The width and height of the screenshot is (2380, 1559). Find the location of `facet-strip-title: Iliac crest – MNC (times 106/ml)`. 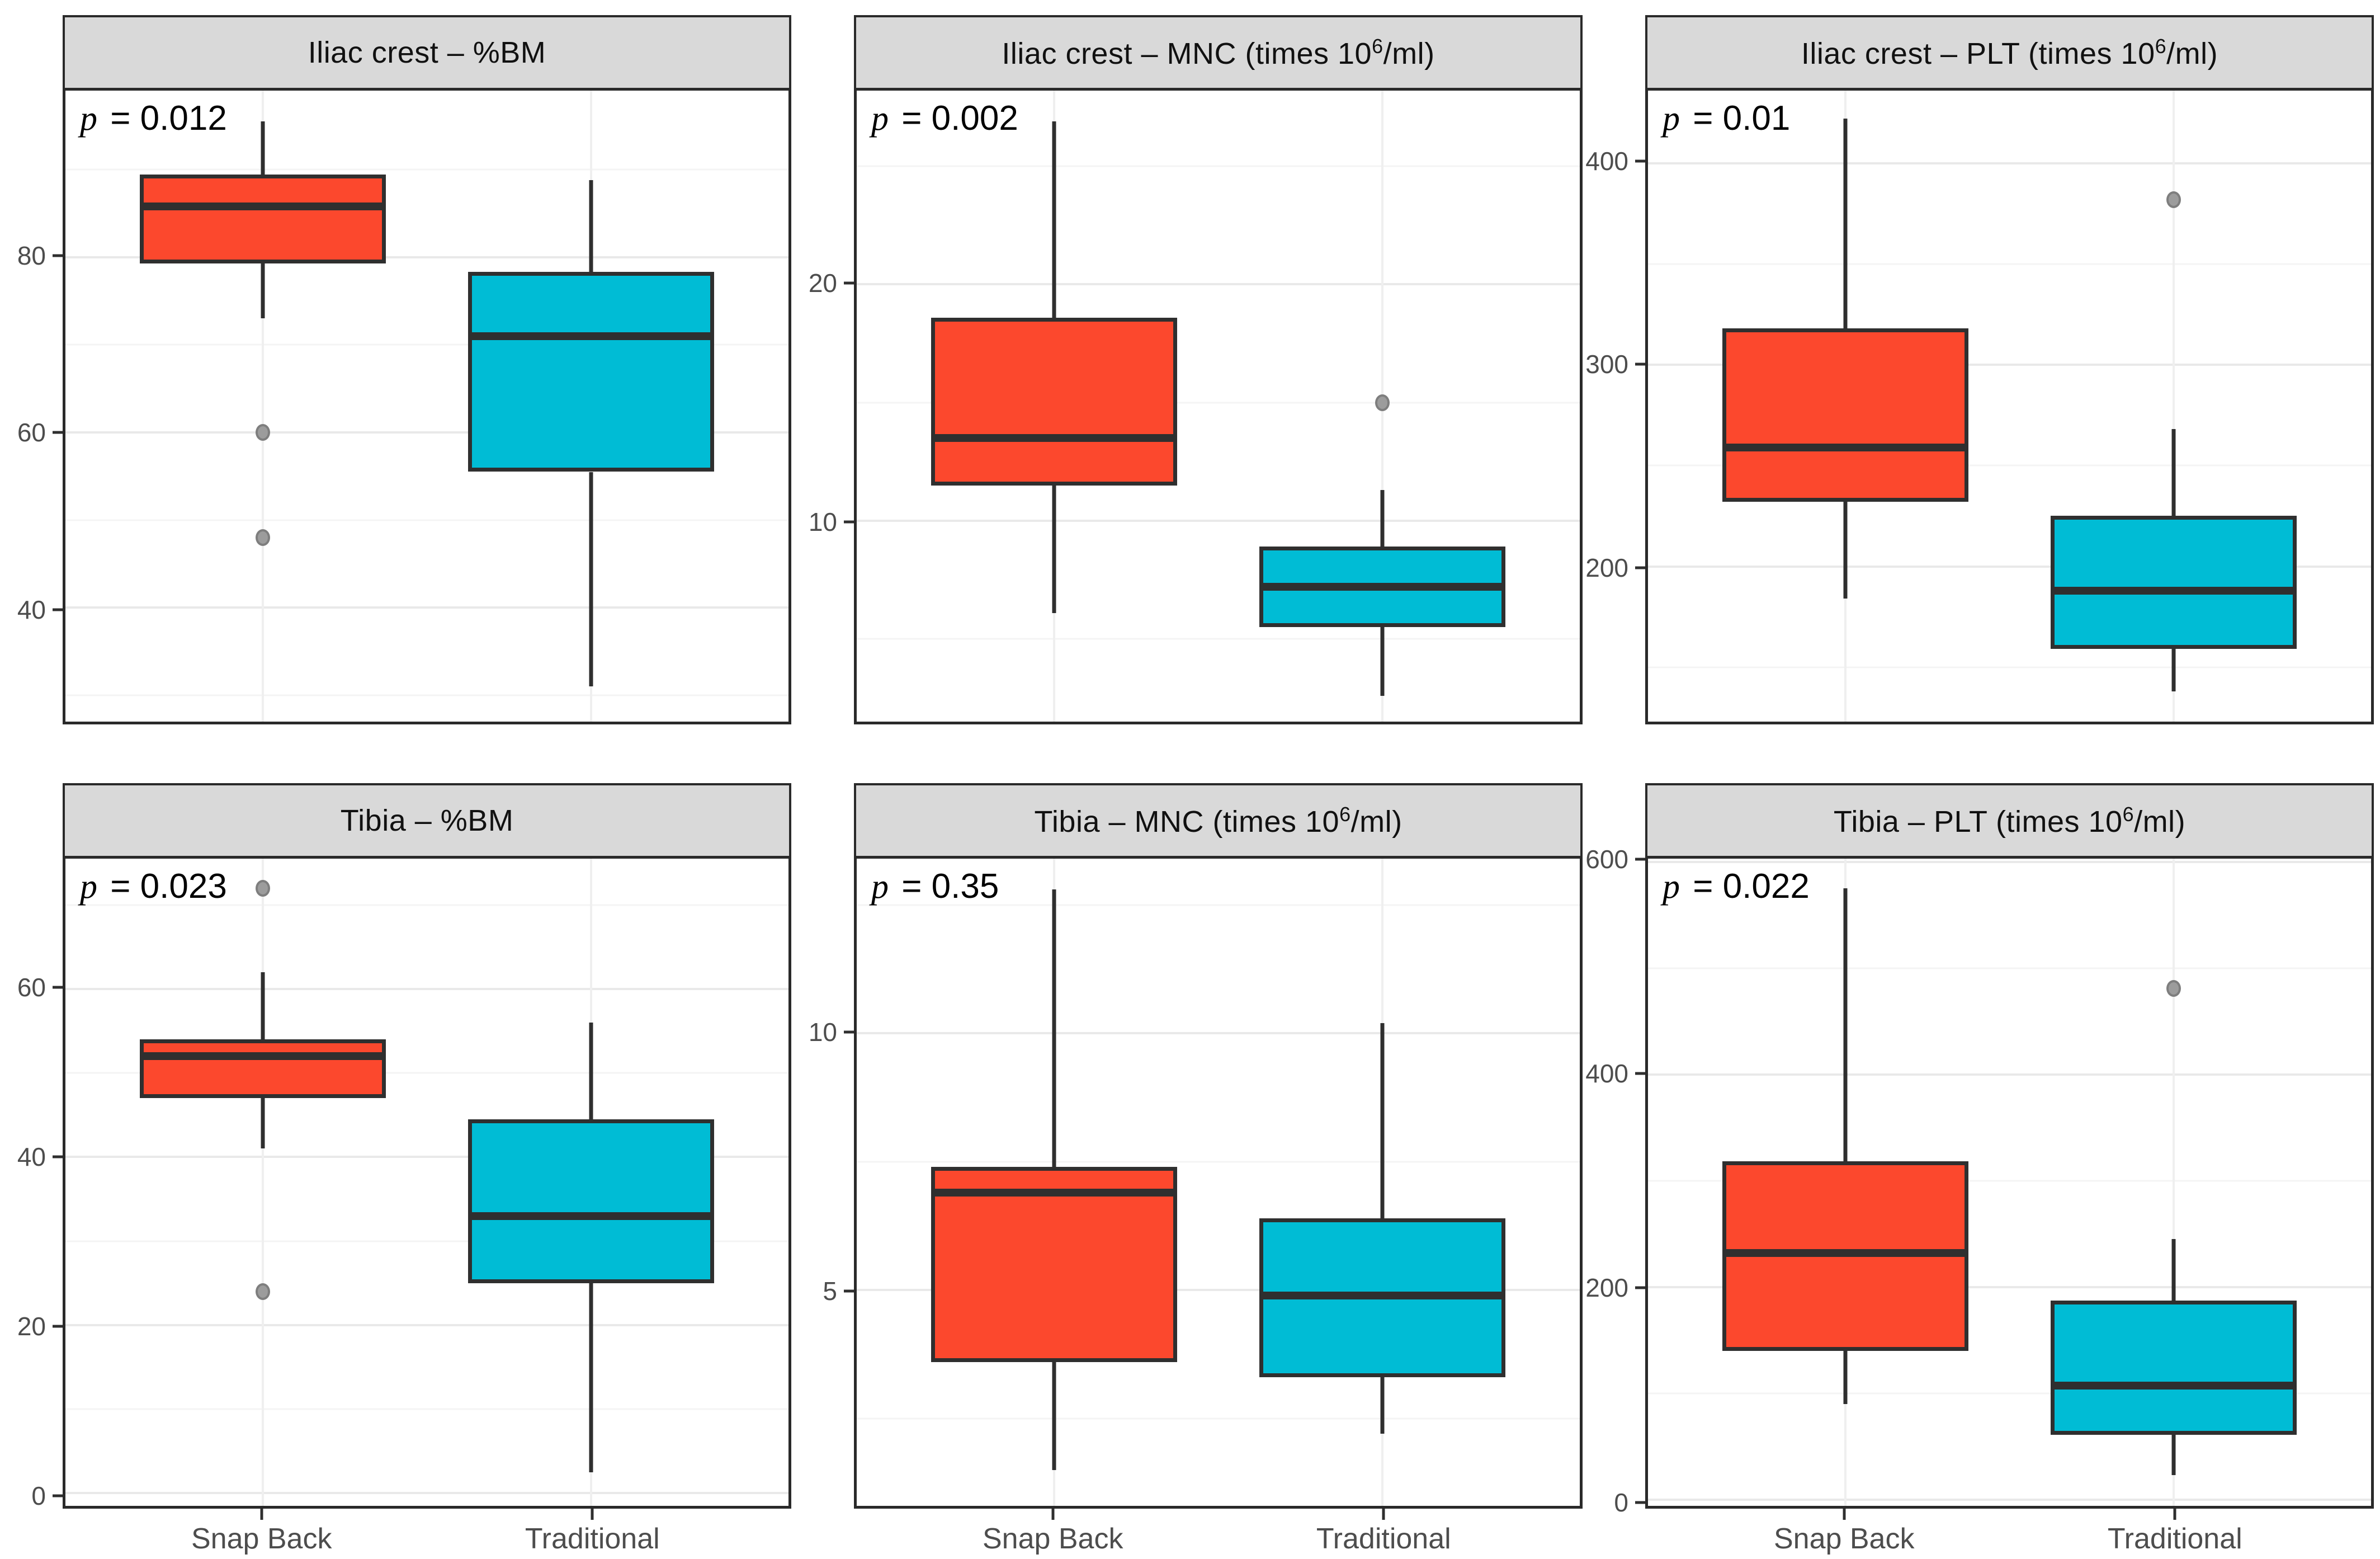

facet-strip-title: Iliac crest – MNC (times 106/ml) is located at coordinates (1218, 52).